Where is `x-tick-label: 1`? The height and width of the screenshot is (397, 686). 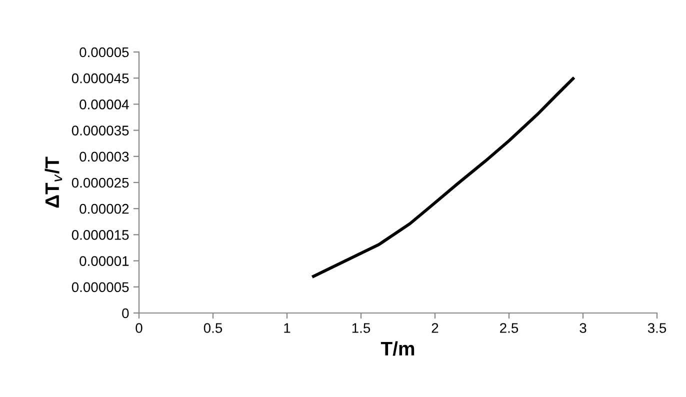
x-tick-label: 1 is located at coordinates (287, 328).